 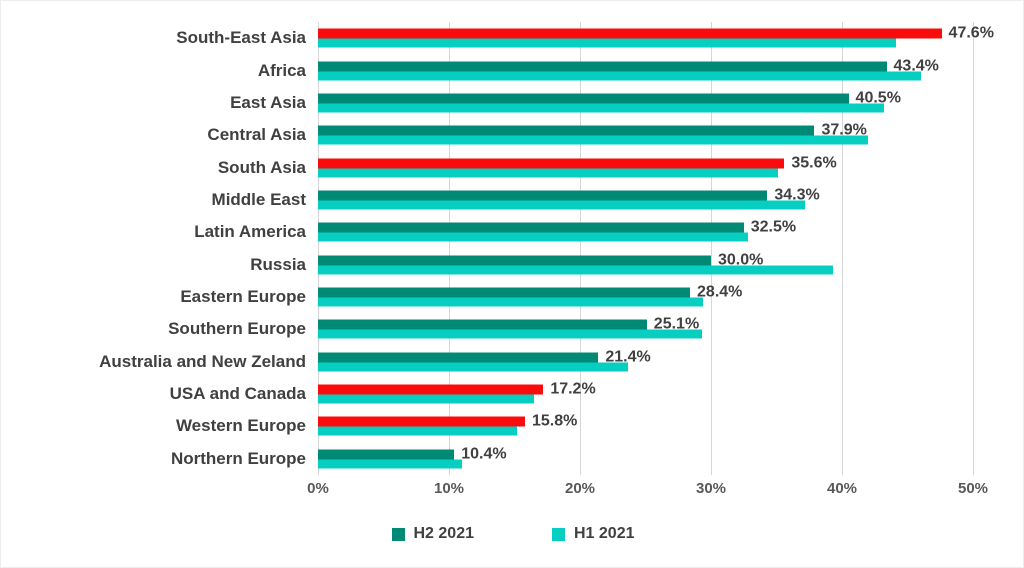 I want to click on bar-pair: 32.5%, so click(x=664, y=230).